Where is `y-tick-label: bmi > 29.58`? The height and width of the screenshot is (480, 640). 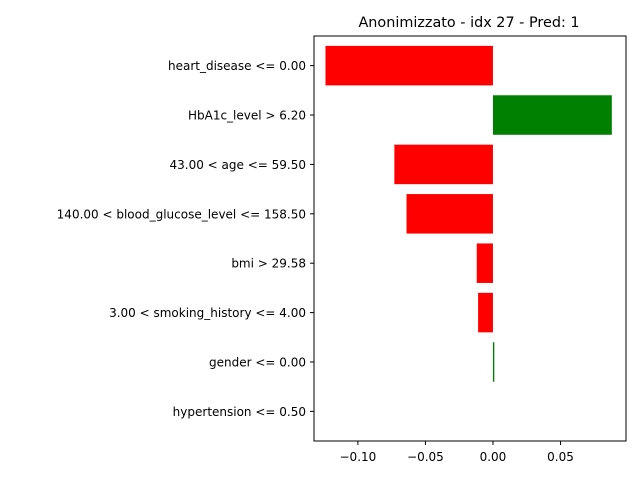 y-tick-label: bmi > 29.58 is located at coordinates (268, 264).